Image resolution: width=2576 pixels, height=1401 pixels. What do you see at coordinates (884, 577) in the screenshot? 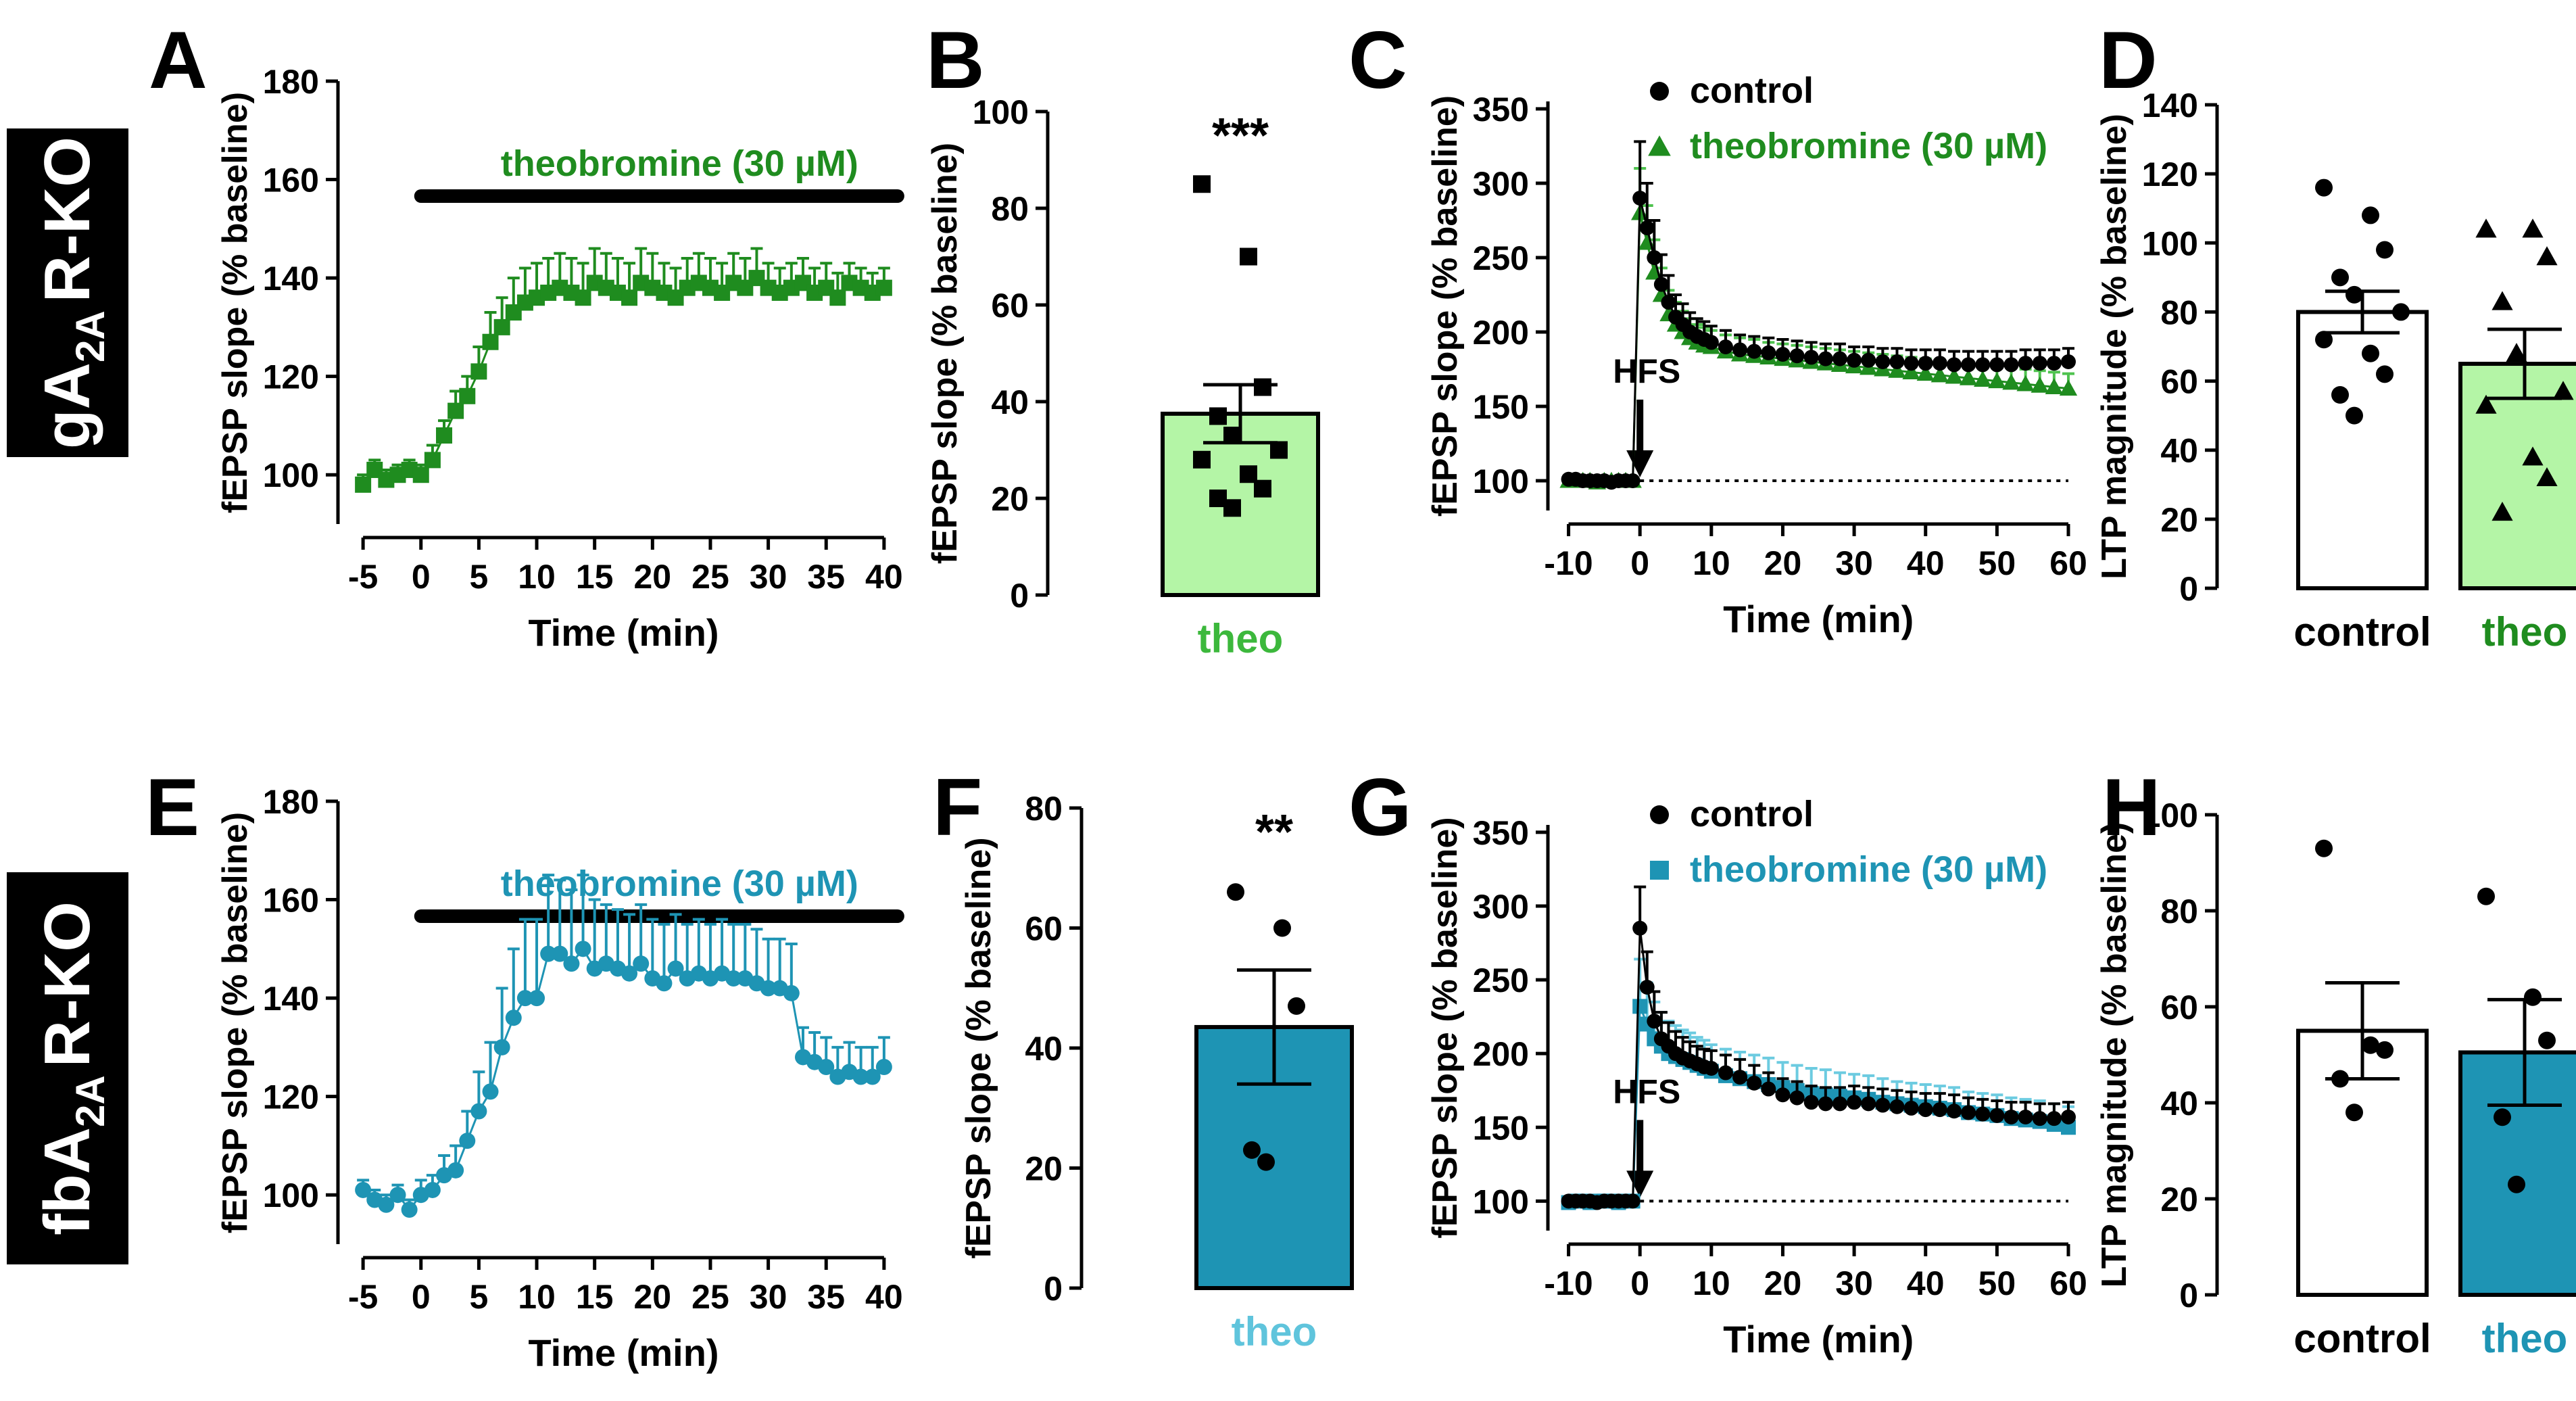
I see `x-tick-label: 40` at bounding box center [884, 577].